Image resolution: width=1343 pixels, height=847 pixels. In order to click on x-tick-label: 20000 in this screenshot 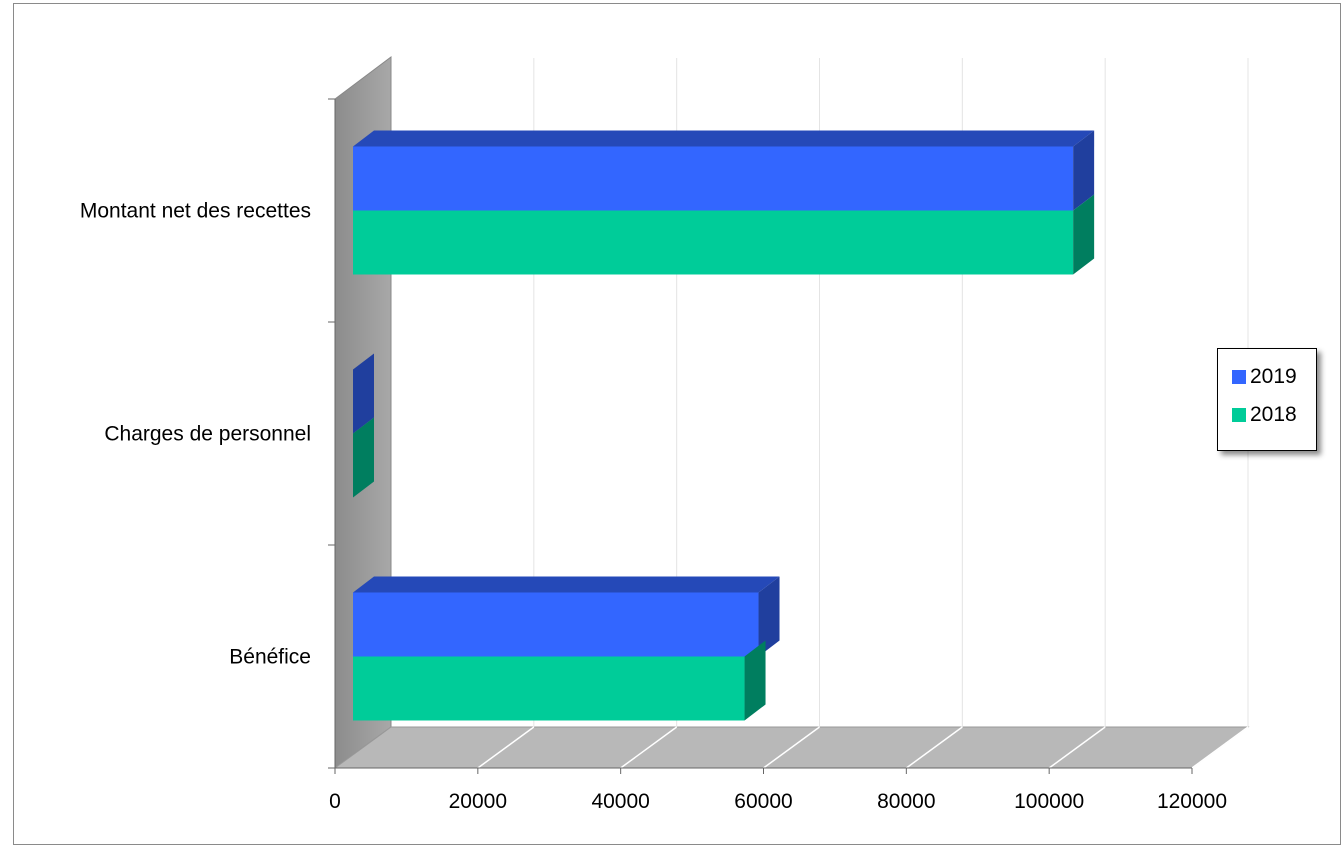, I will do `click(478, 801)`.